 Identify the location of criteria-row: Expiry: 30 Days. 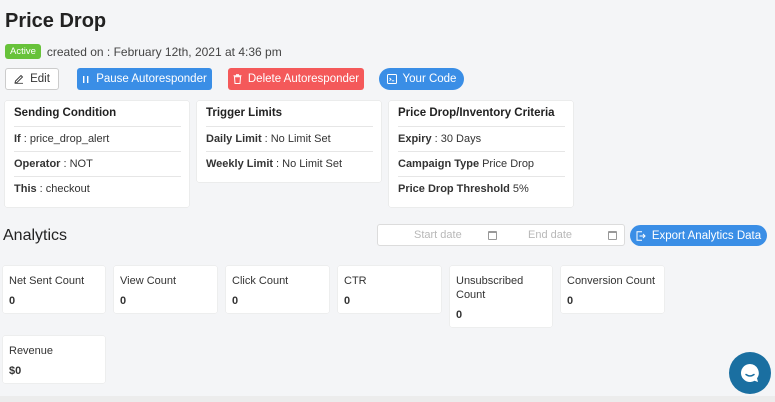
(481, 138).